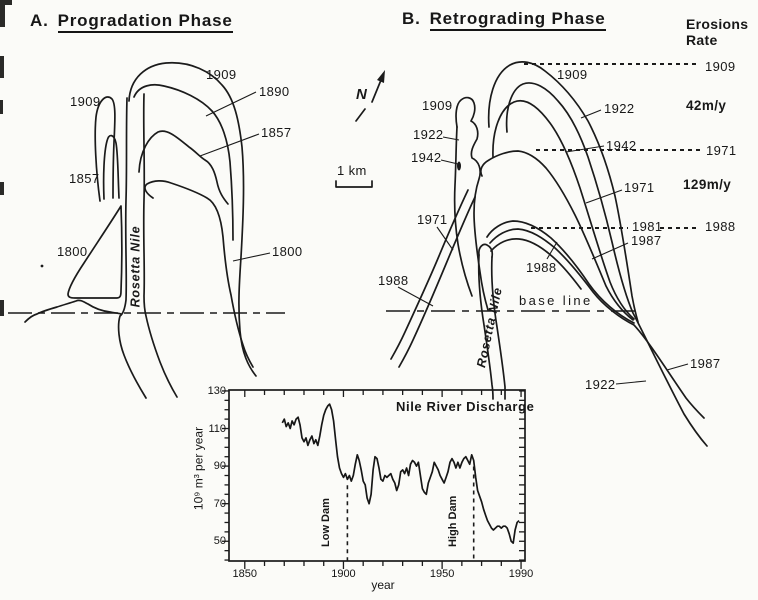  What do you see at coordinates (720, 226) in the screenshot?
I see `erosion-ref-1988: 1988` at bounding box center [720, 226].